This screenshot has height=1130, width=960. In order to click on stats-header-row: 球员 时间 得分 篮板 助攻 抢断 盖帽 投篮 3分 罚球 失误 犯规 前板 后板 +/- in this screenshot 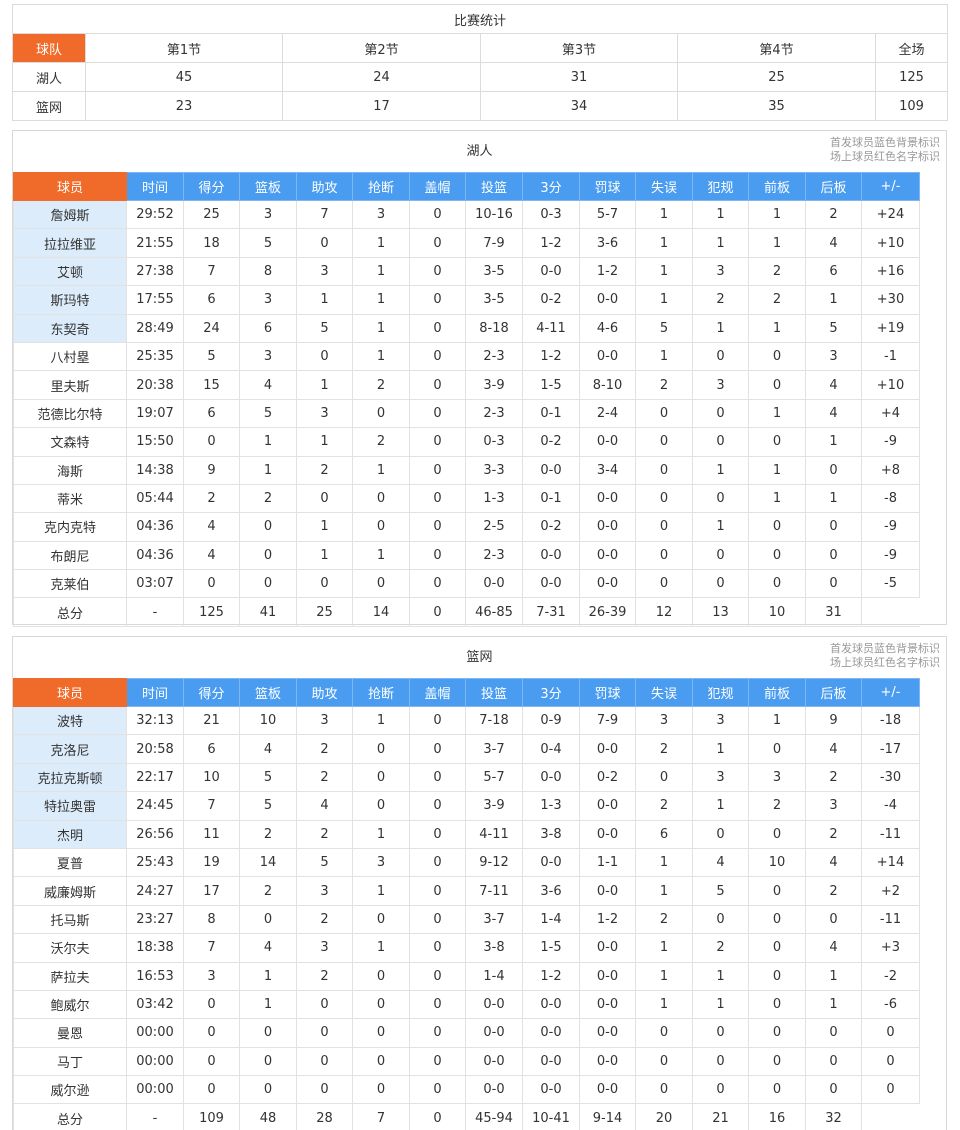, I will do `click(466, 186)`.